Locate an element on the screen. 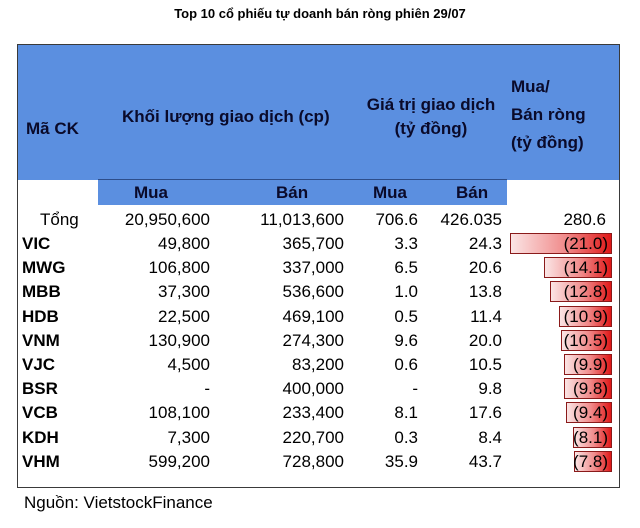 This screenshot has width=640, height=528. net-bar-label: (21.0) is located at coordinates (585, 243).